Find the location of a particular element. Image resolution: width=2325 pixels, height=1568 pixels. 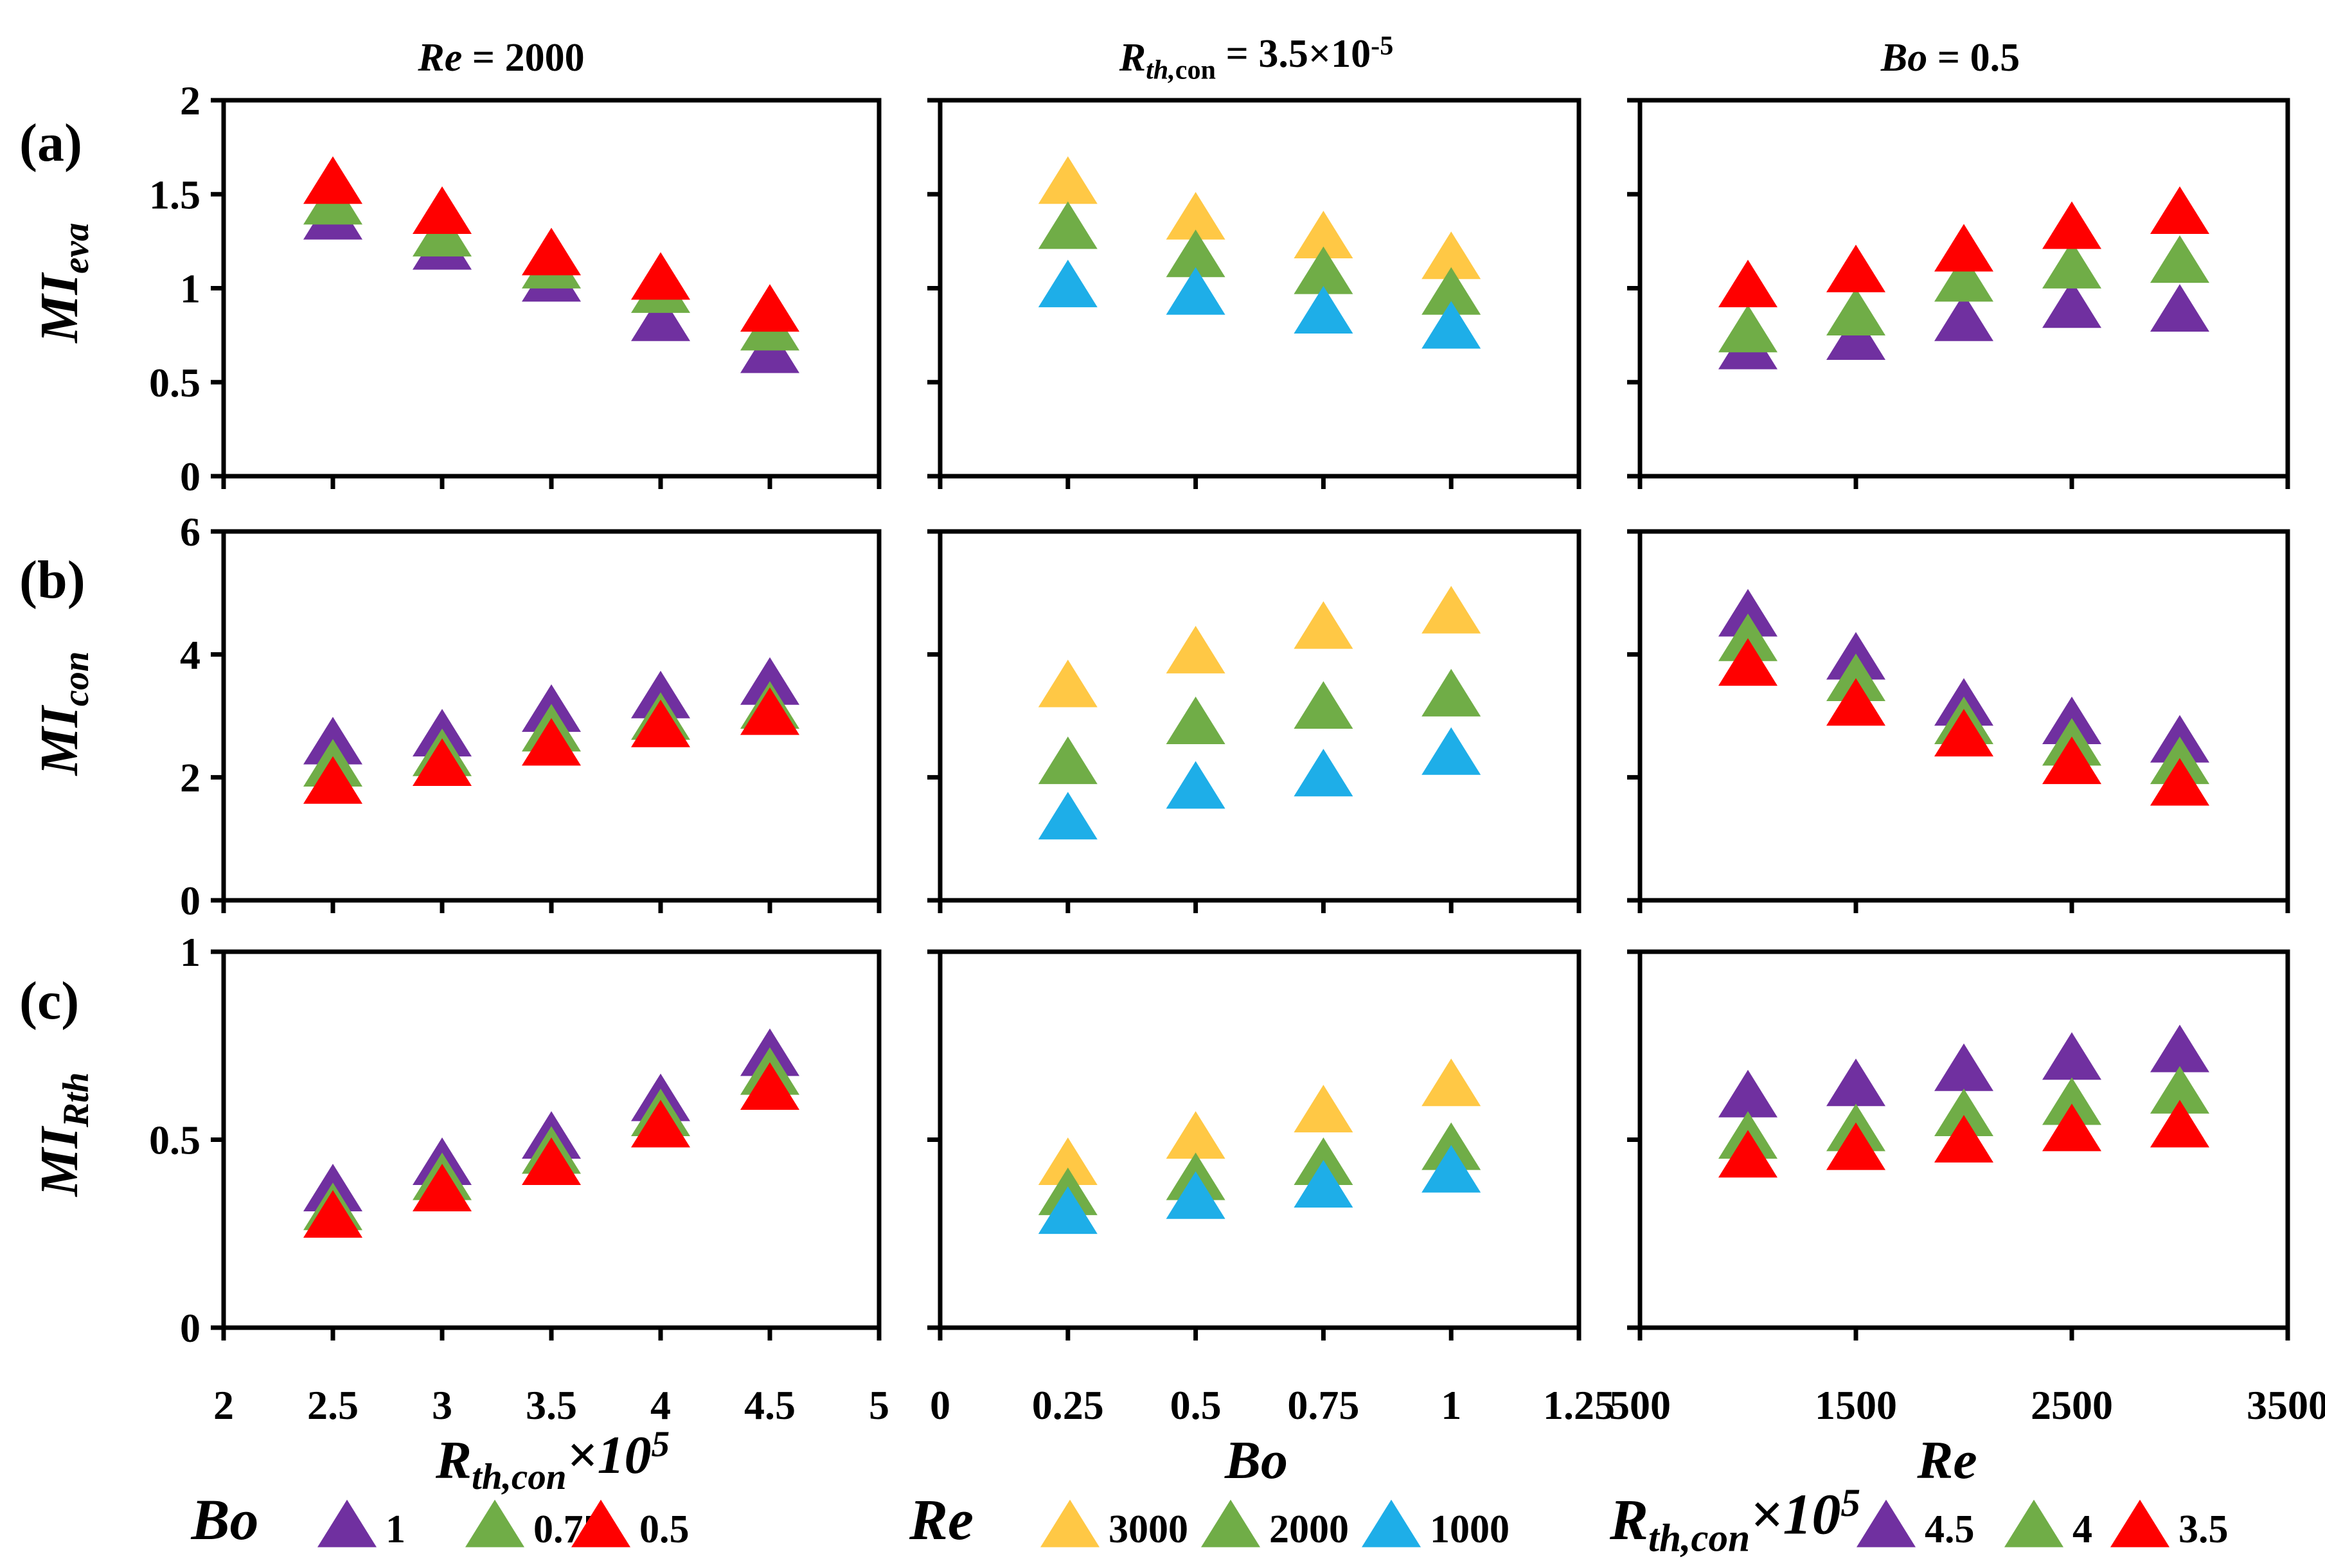

panel-c-middle is located at coordinates (1254, 1145).